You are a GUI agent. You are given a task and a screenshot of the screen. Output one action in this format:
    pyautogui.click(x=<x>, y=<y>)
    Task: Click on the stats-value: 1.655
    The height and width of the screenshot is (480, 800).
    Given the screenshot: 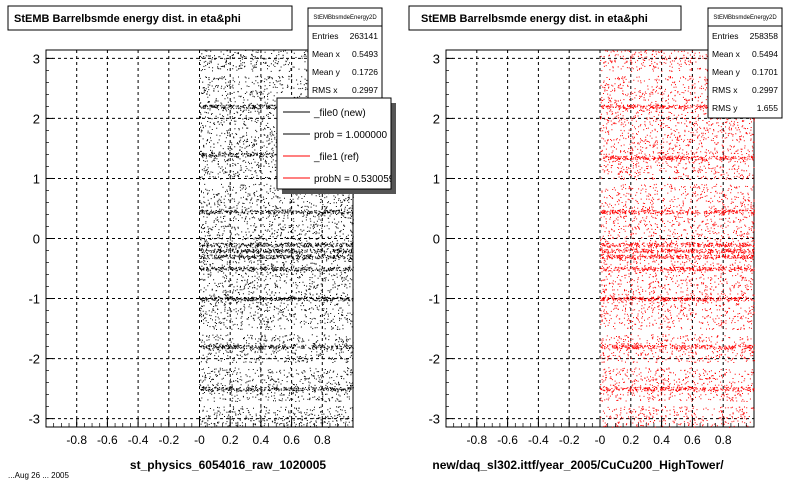 What is the action you would take?
    pyautogui.click(x=768, y=108)
    